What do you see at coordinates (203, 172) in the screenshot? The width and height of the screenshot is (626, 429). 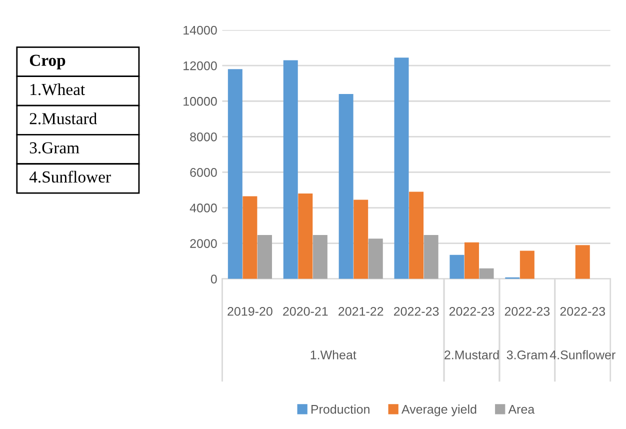 I see `y-tick-label: 6000` at bounding box center [203, 172].